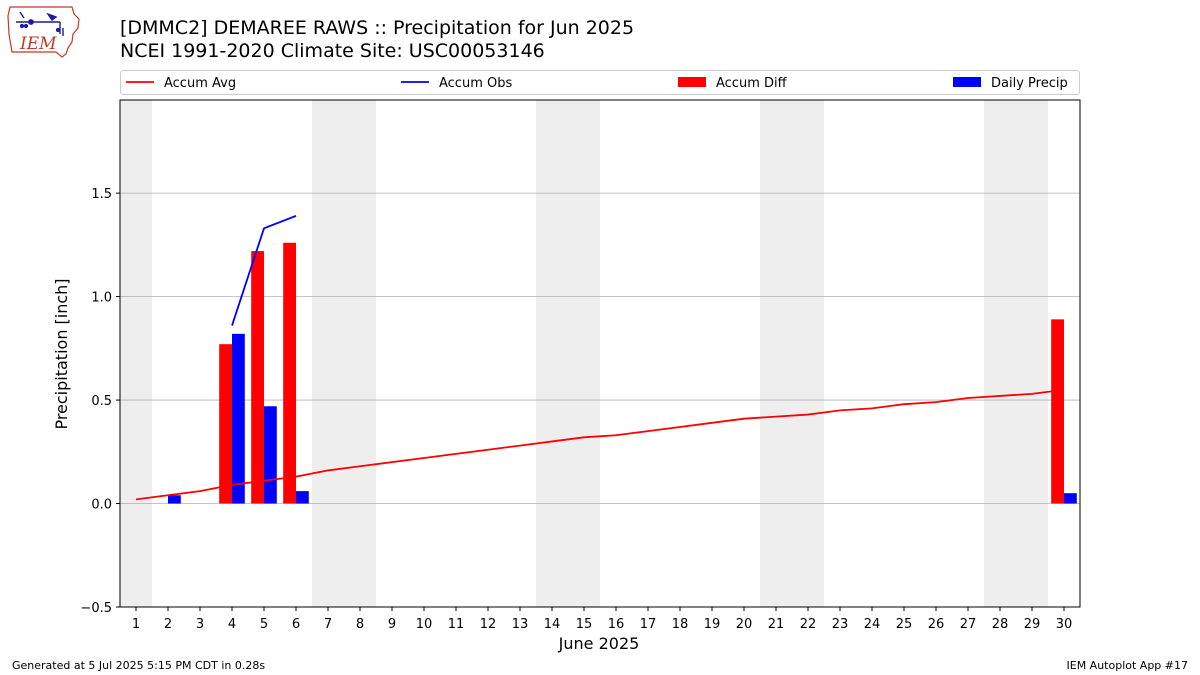  What do you see at coordinates (200, 83) in the screenshot?
I see `legend-label-accum-avg: Accum Avg` at bounding box center [200, 83].